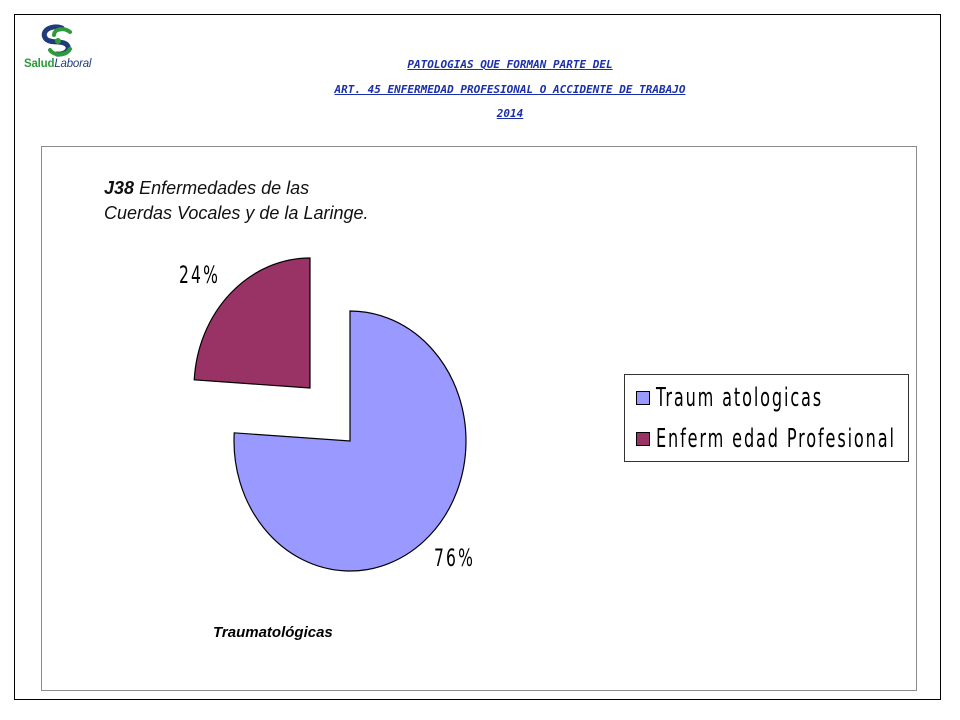 The width and height of the screenshot is (960, 720). What do you see at coordinates (273, 632) in the screenshot?
I see `chart-footer-label: Traumatológicas` at bounding box center [273, 632].